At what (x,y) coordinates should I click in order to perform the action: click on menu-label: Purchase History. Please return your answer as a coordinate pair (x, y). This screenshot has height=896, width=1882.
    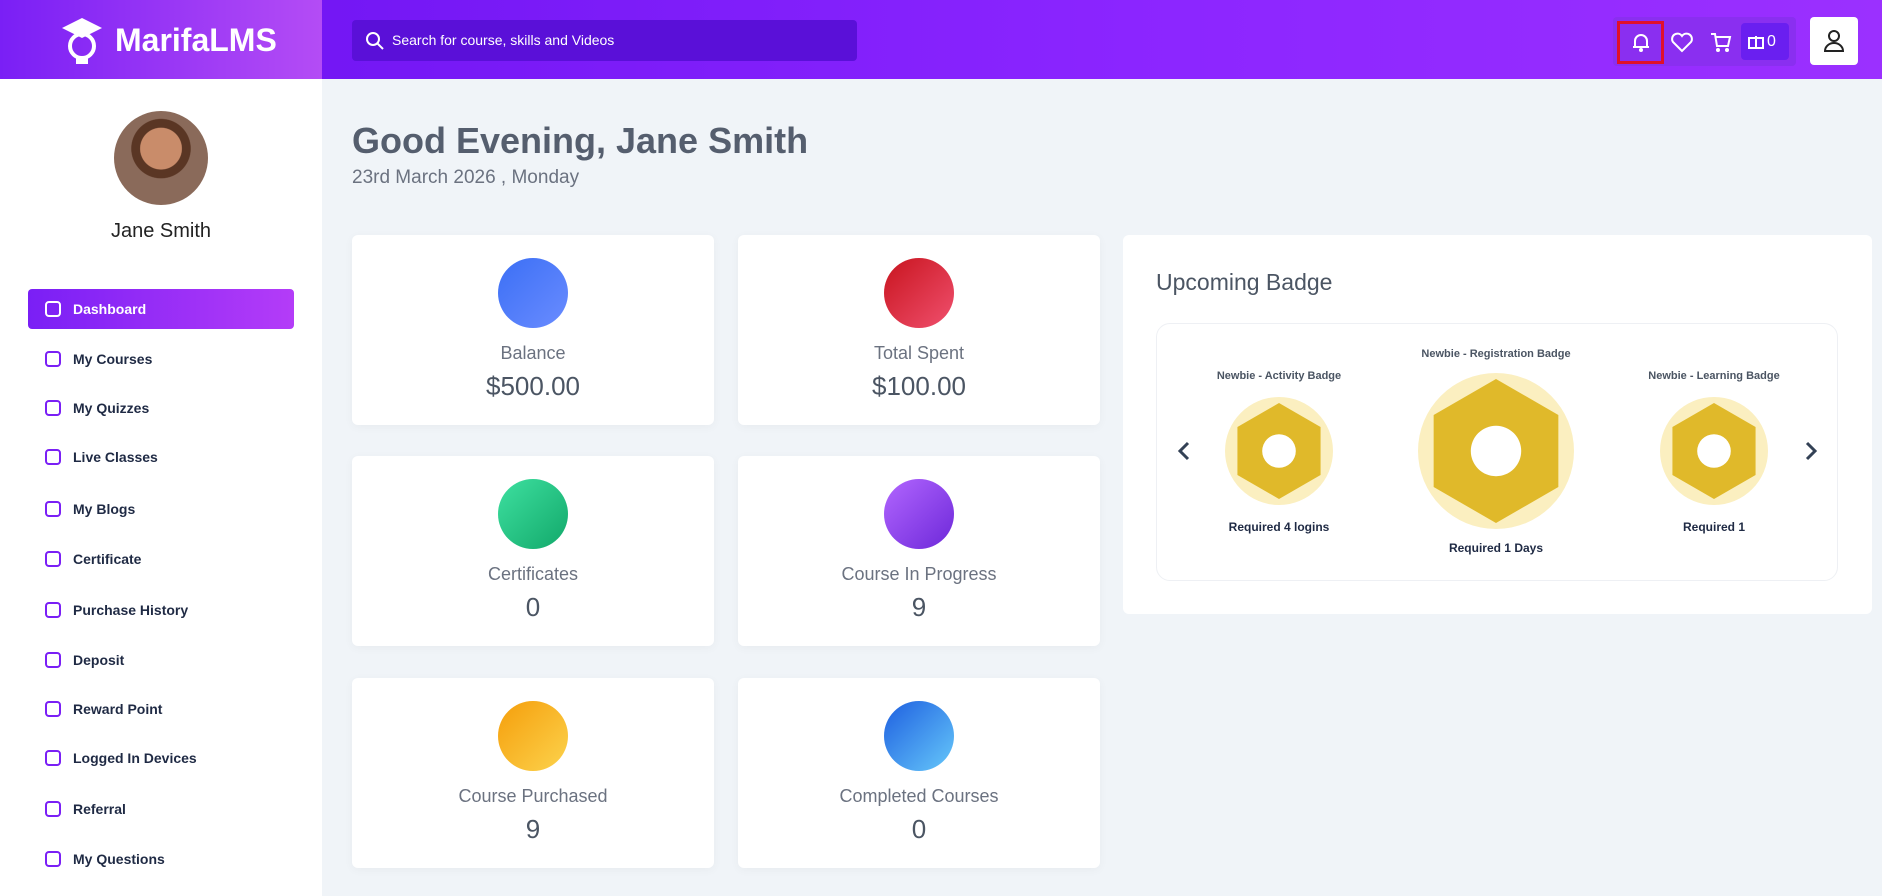
    Looking at the image, I should click on (131, 610).